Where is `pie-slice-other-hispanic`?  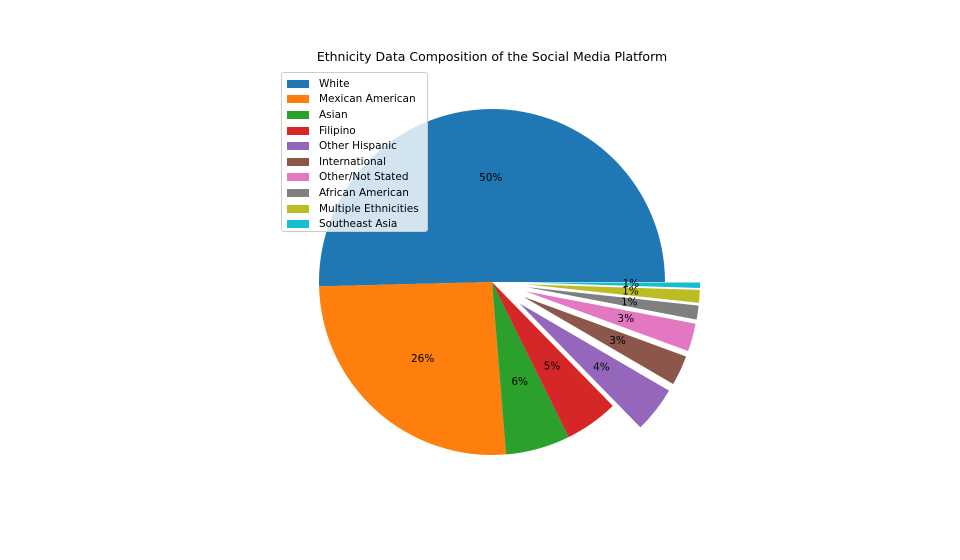 pie-slice-other-hispanic is located at coordinates (594, 365).